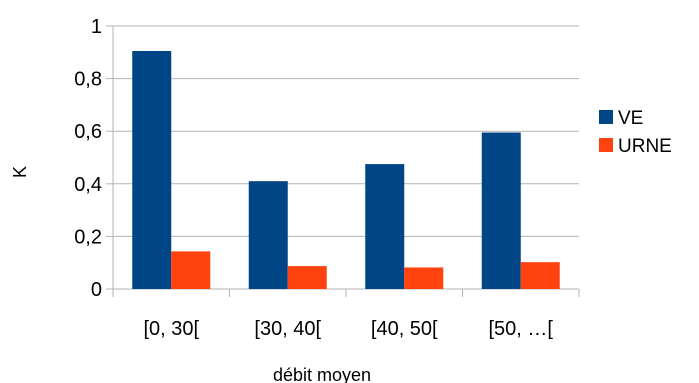  What do you see at coordinates (88, 237) in the screenshot?
I see `y-tick-label: 0,2` at bounding box center [88, 237].